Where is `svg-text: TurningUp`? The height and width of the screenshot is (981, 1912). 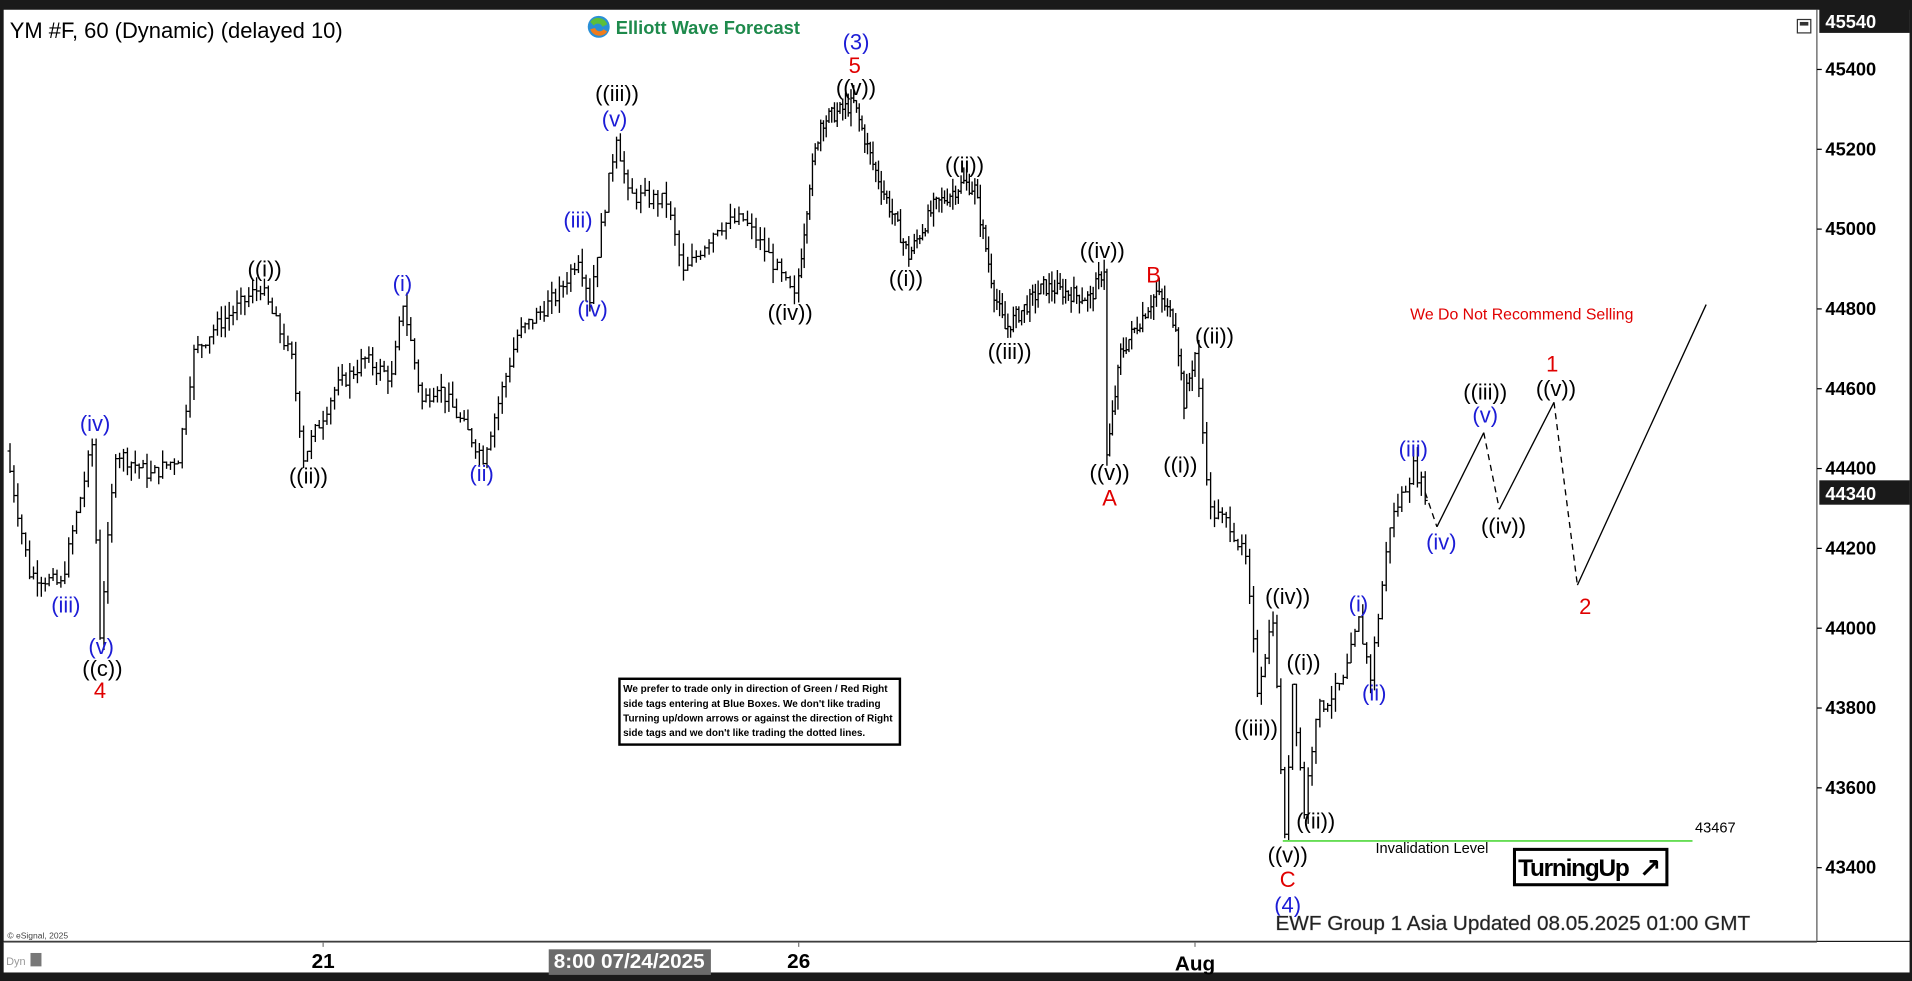
svg-text: TurningUp is located at coordinates (1573, 868).